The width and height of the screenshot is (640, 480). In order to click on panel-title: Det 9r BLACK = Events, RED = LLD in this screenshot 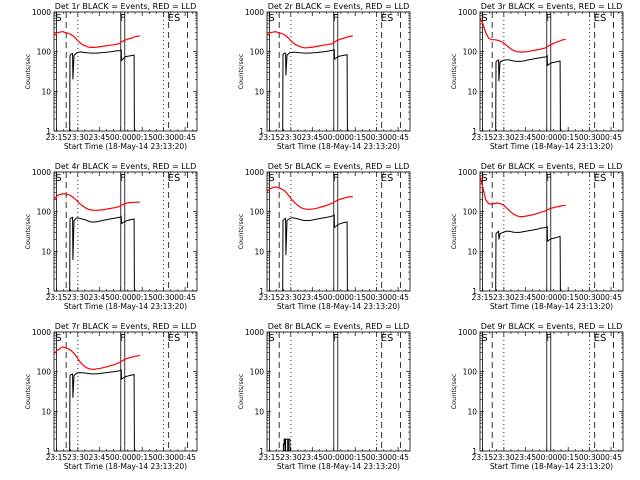, I will do `click(552, 326)`.